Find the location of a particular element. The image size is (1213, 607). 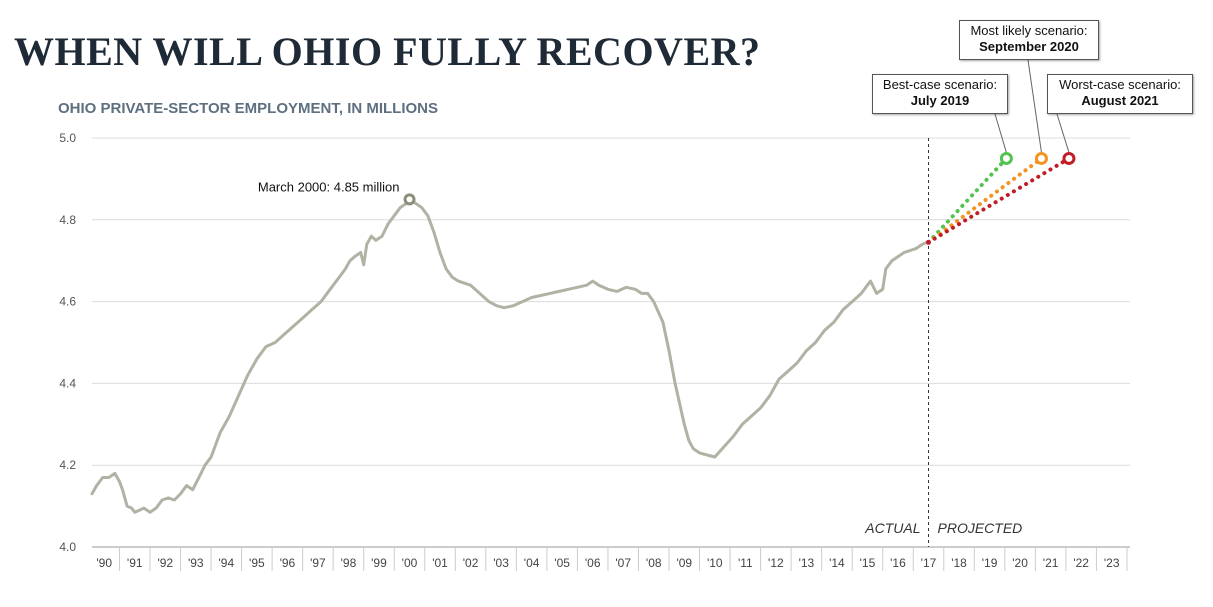

x-tick-label: '18 is located at coordinates (959, 563).